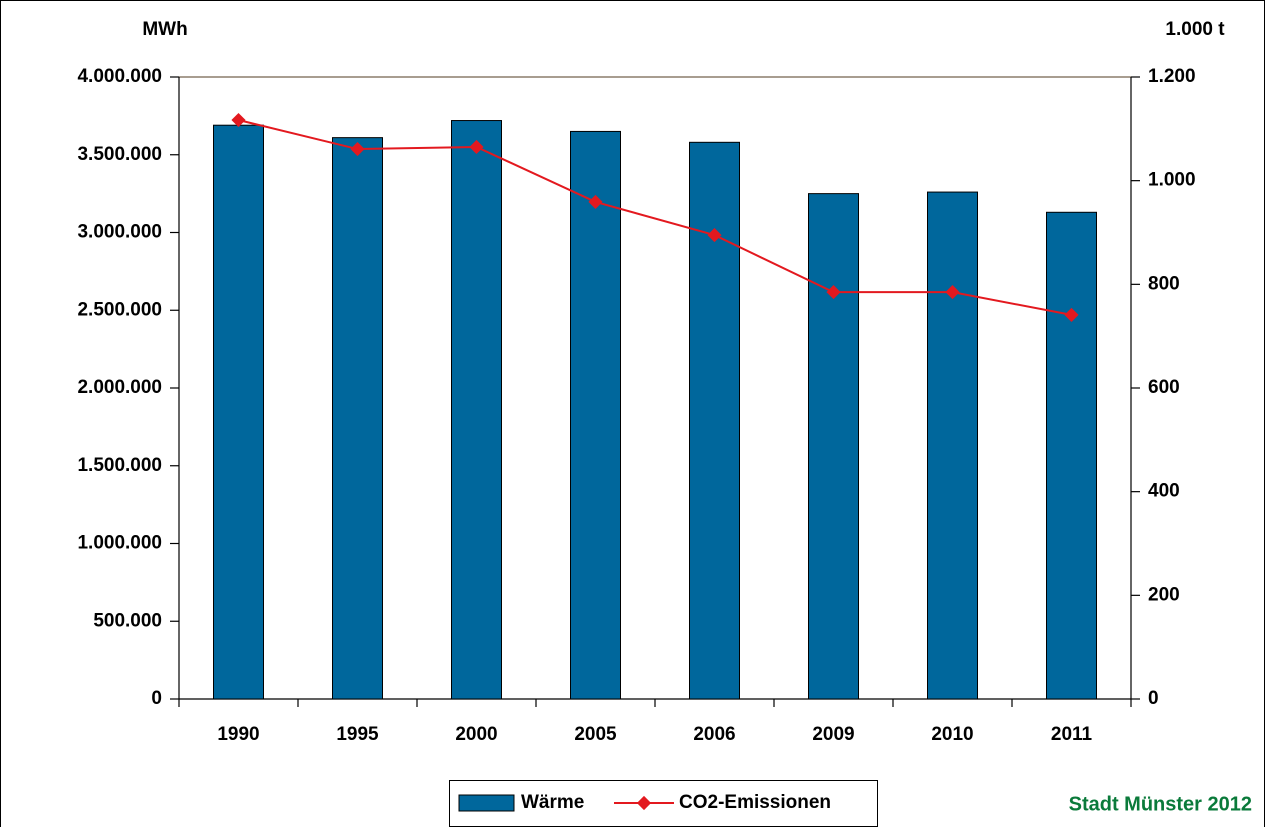  I want to click on x-tick-label: 2010, so click(952, 734).